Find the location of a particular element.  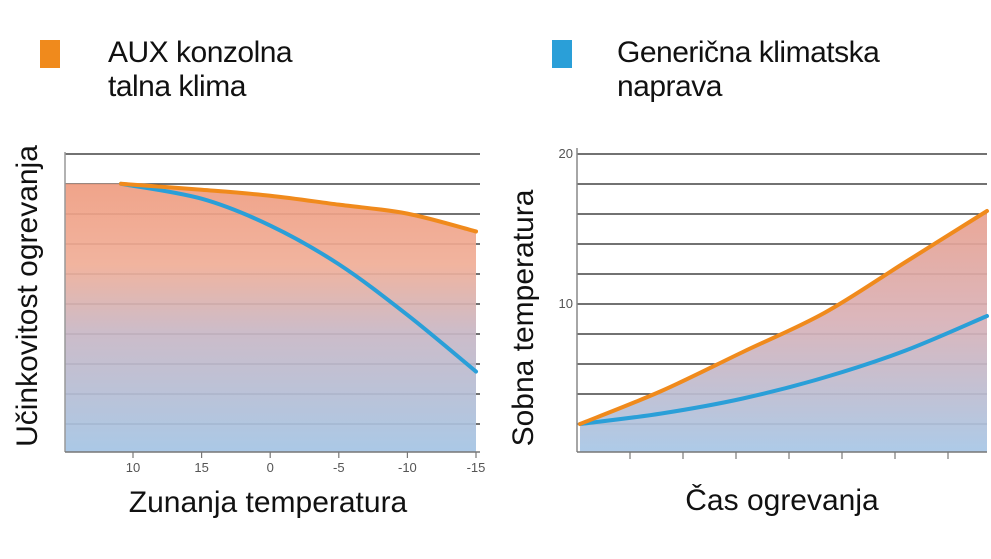

legend-swatch-generic is located at coordinates (562, 54).